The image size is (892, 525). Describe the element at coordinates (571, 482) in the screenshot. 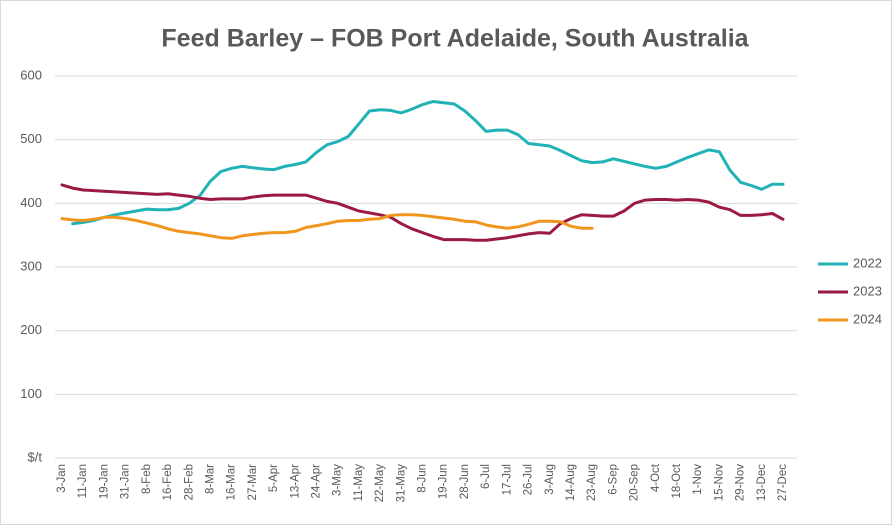

I see `x-tick-label: 14-Aug` at that location.